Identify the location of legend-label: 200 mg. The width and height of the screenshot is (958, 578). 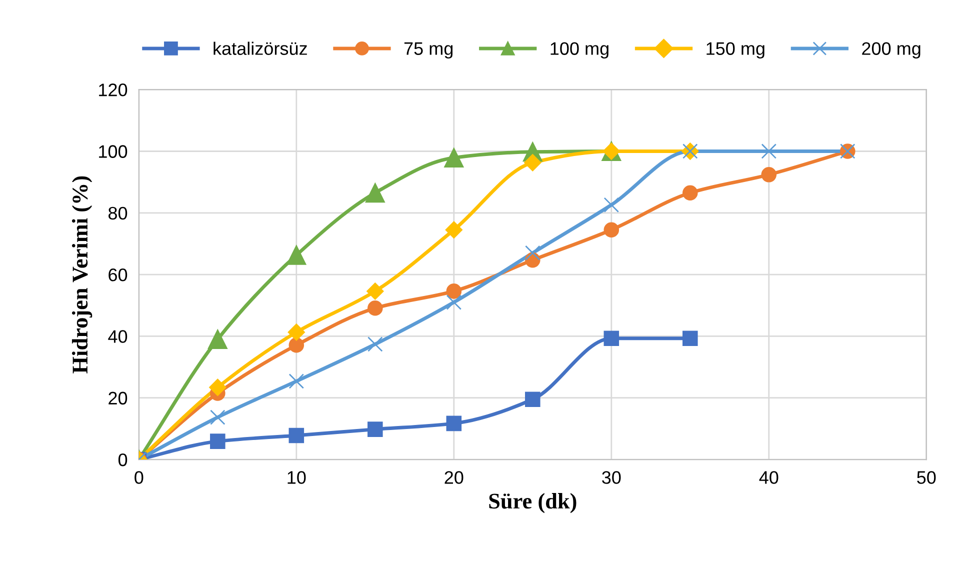
(891, 50).